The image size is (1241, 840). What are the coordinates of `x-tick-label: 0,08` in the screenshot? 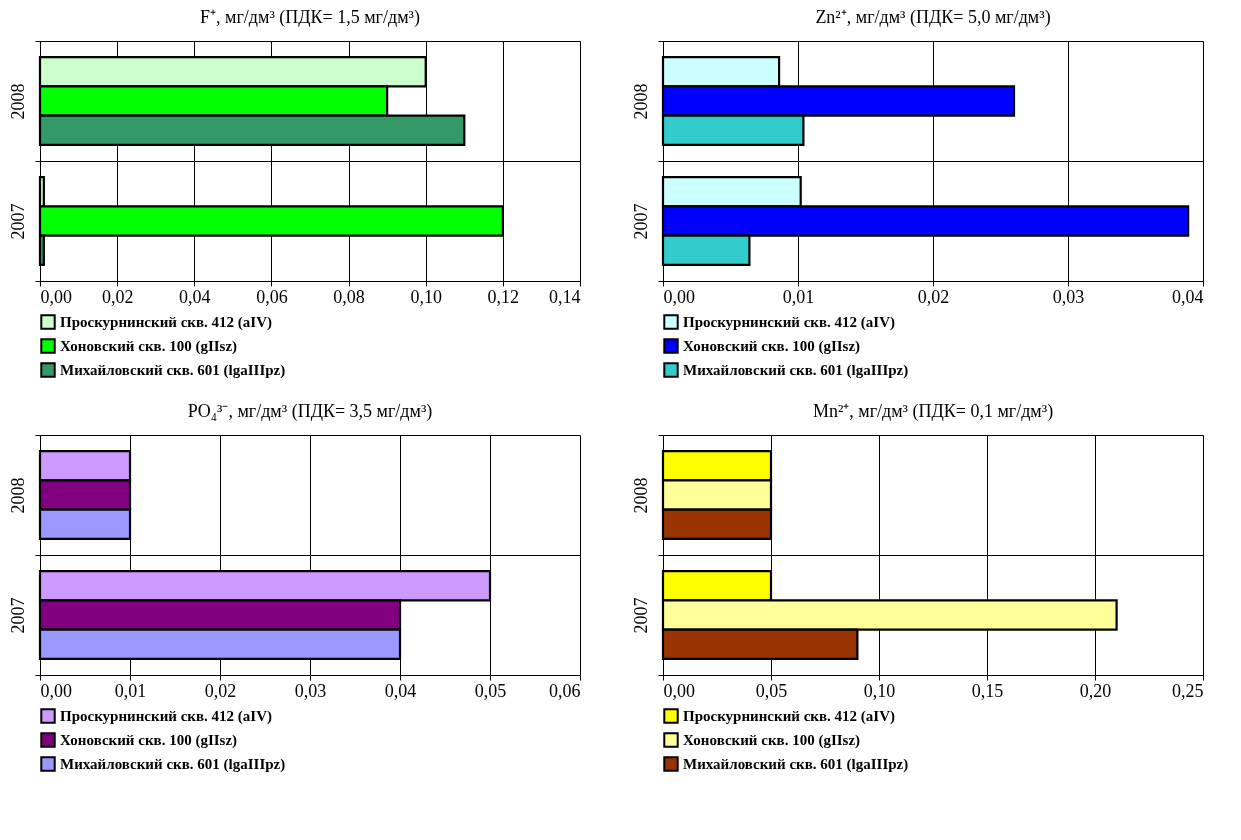 It's located at (349, 296).